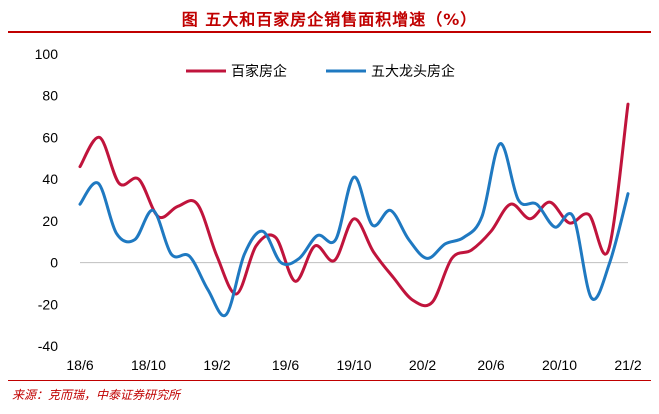 Image resolution: width=659 pixels, height=414 pixels. What do you see at coordinates (216, 365) in the screenshot?
I see `x-tick-label: 19/2` at bounding box center [216, 365].